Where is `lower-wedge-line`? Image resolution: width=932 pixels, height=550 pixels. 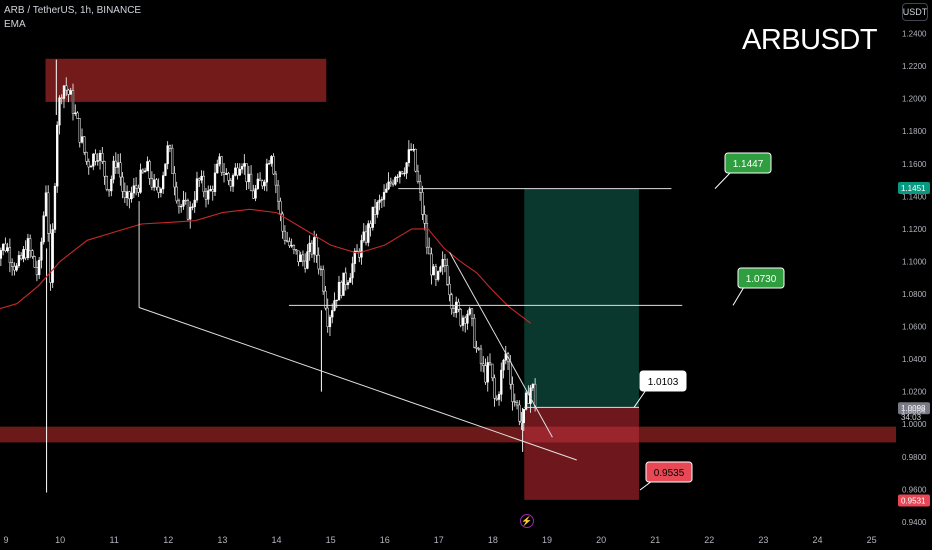 lower-wedge-line is located at coordinates (357, 384).